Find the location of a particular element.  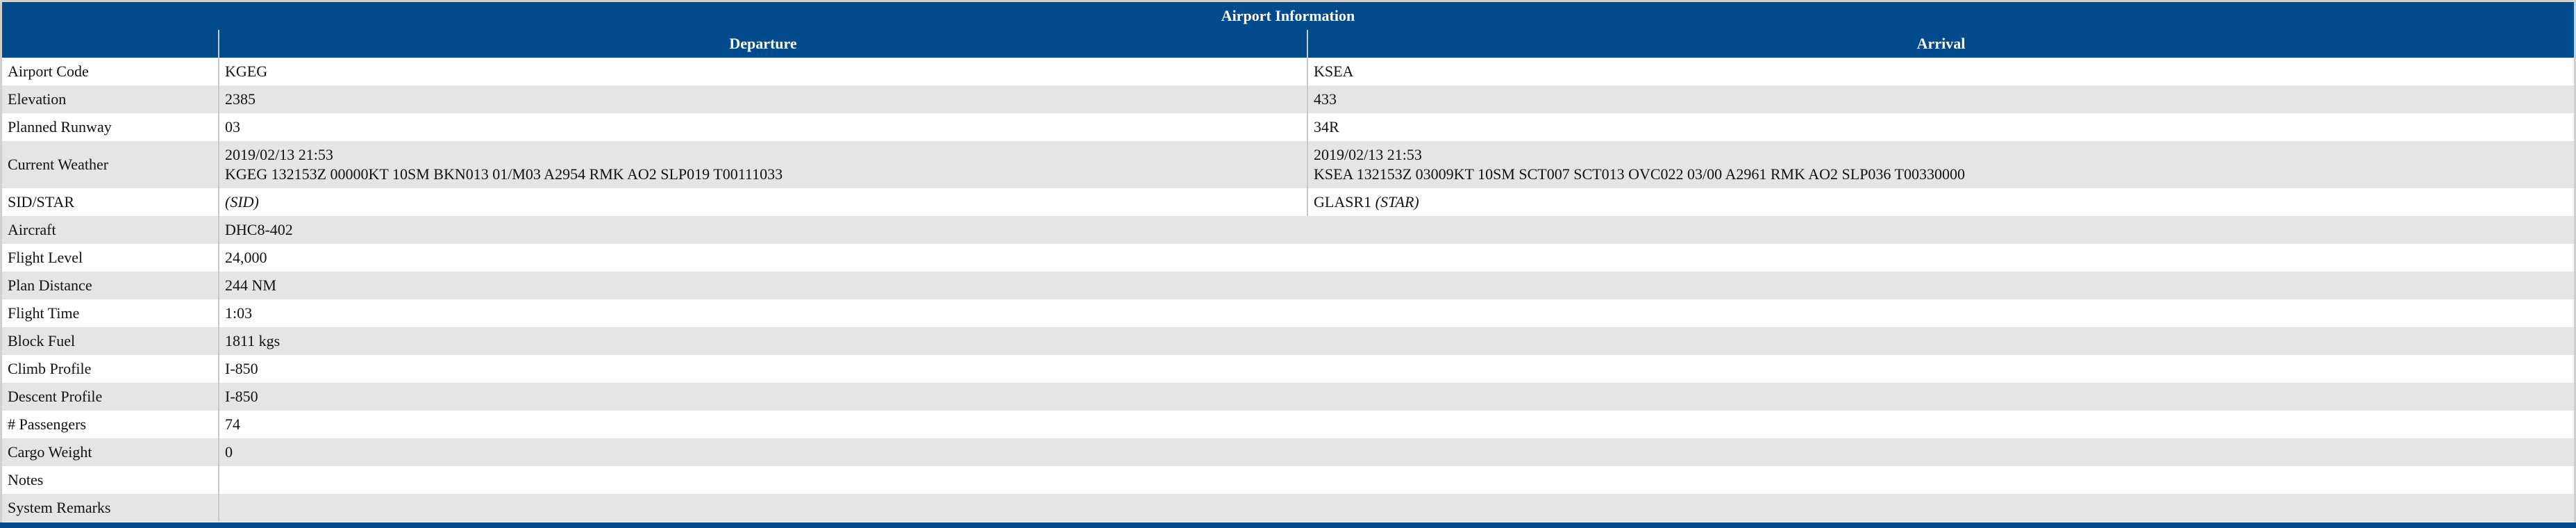

row-value: DHC8-402 is located at coordinates (1396, 230).